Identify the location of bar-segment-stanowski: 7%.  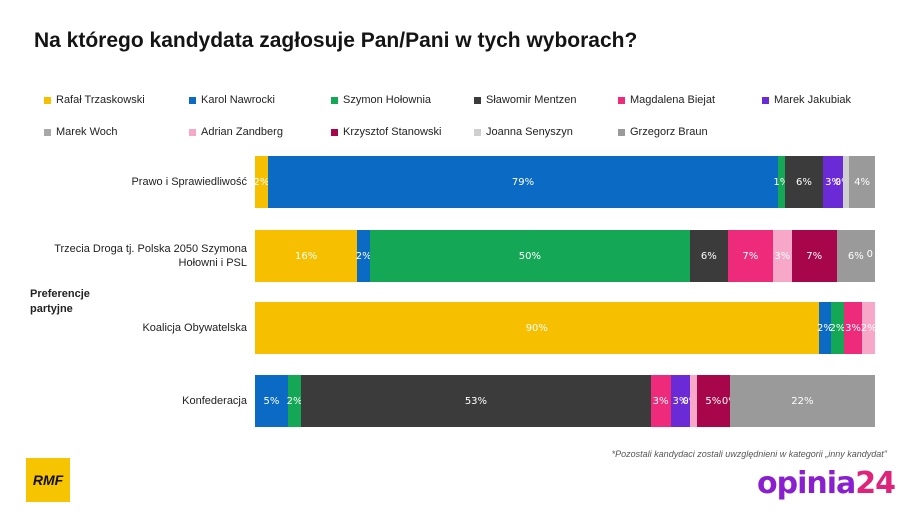
(814, 256).